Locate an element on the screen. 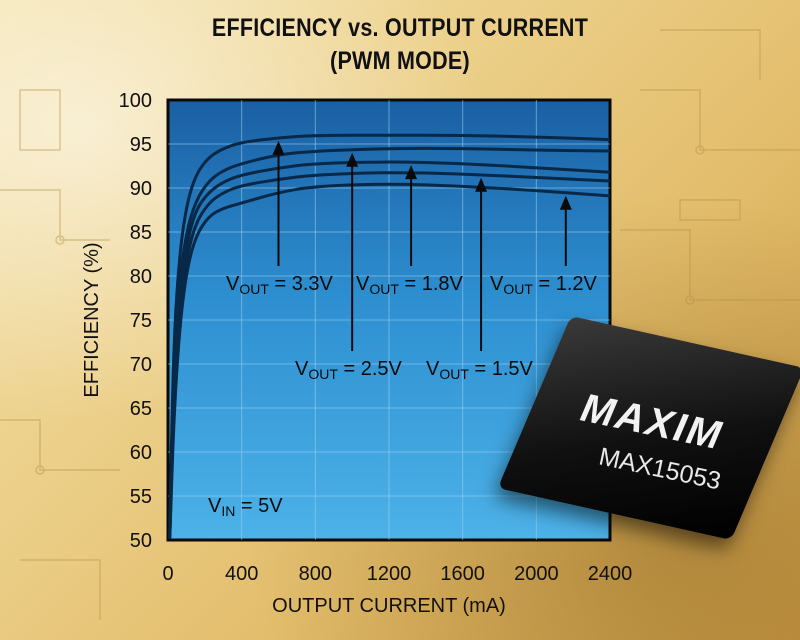 This screenshot has width=800, height=640. x-tick-label: 400 is located at coordinates (241, 574).